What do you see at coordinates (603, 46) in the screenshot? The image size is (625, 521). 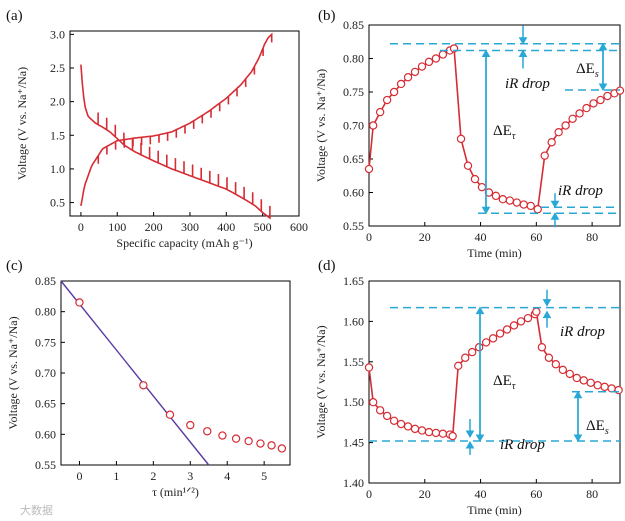 I see `b-delta-es-arrow-up-head` at bounding box center [603, 46].